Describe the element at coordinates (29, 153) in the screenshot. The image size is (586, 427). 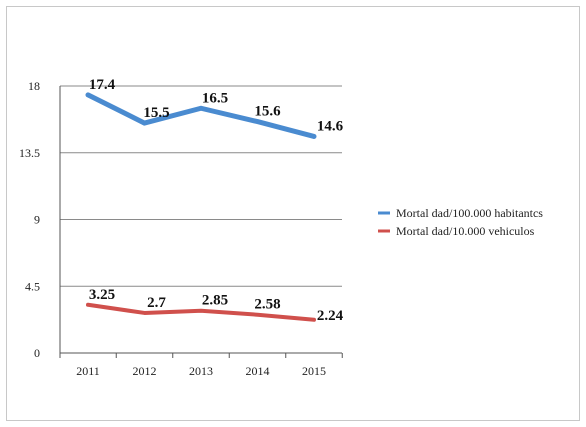
I see `y-tick-label: 13.5` at that location.